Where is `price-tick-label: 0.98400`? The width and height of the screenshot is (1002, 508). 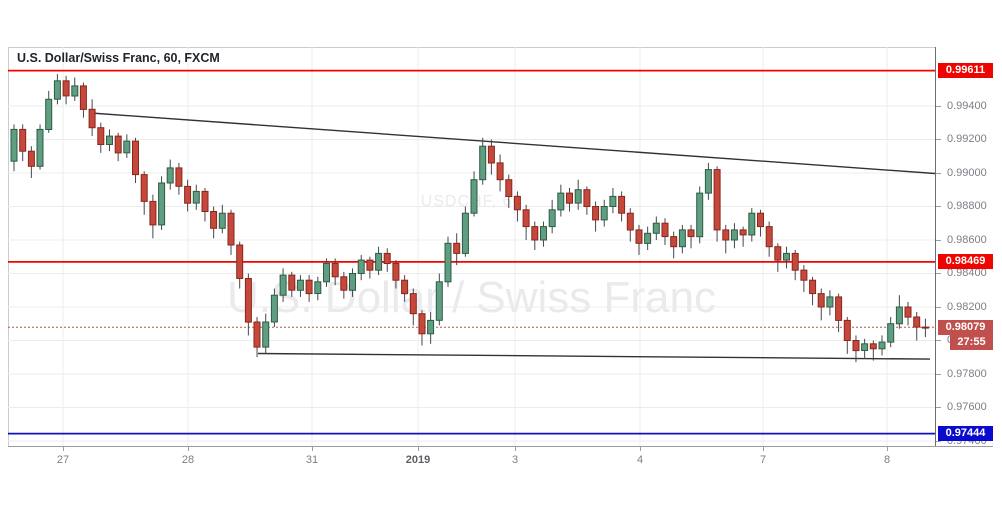
price-tick-label: 0.98400 is located at coordinates (967, 273).